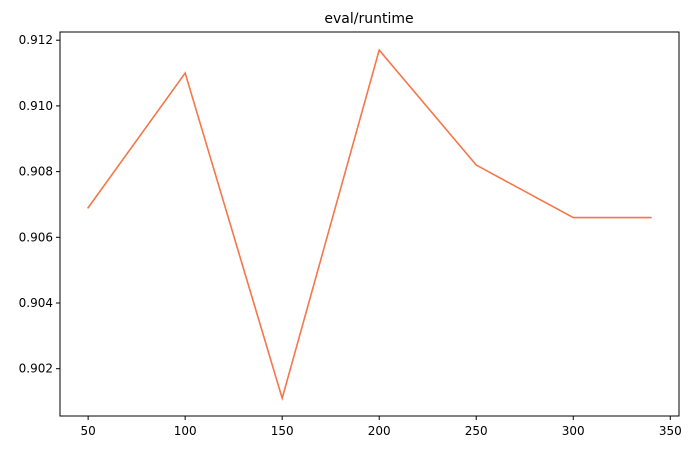  I want to click on y-tick-label: 0.908, so click(36, 172).